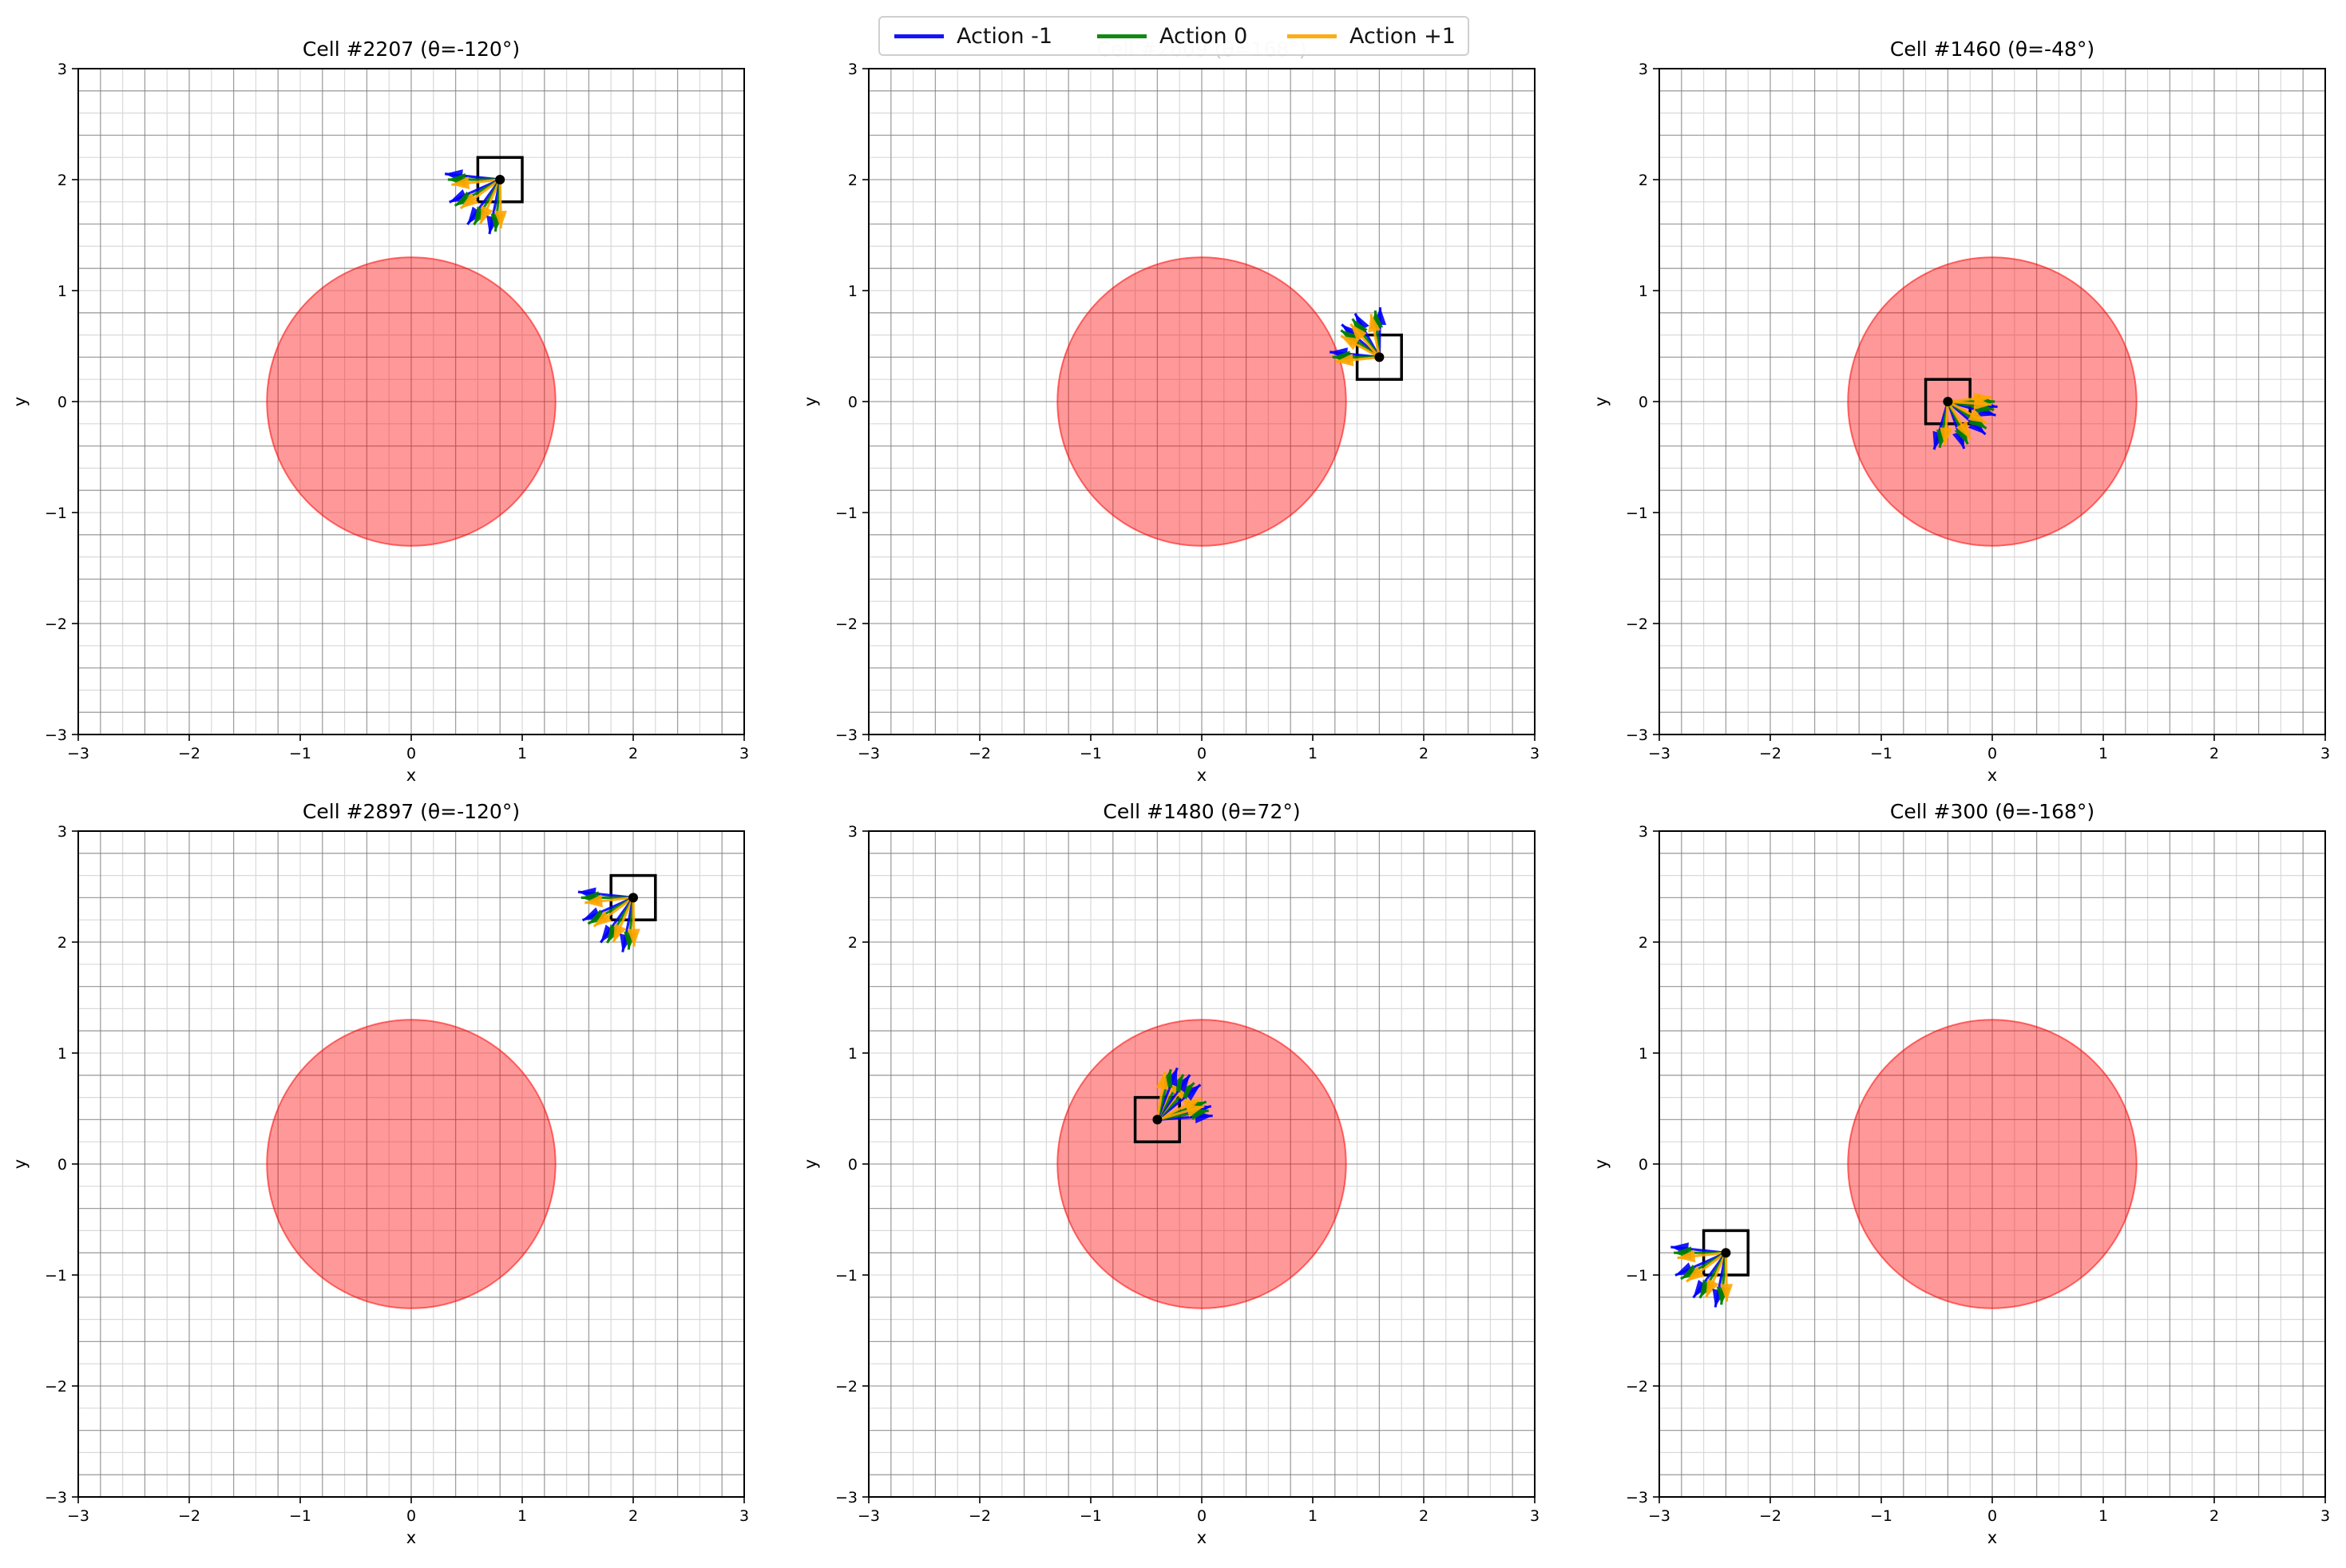 The height and width of the screenshot is (1568, 2346). Describe the element at coordinates (411, 812) in the screenshot. I see `panel-title: Cell #2897 (θ=-120°)` at that location.